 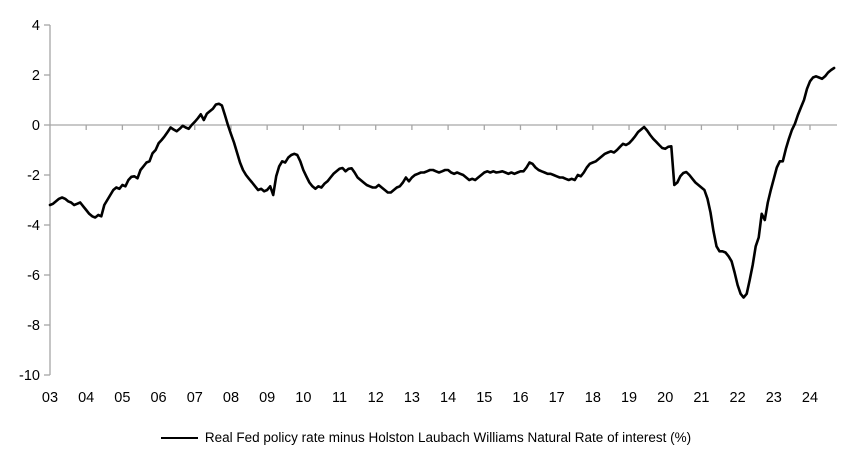 What do you see at coordinates (629, 398) in the screenshot?
I see `x-axis-label: 19` at bounding box center [629, 398].